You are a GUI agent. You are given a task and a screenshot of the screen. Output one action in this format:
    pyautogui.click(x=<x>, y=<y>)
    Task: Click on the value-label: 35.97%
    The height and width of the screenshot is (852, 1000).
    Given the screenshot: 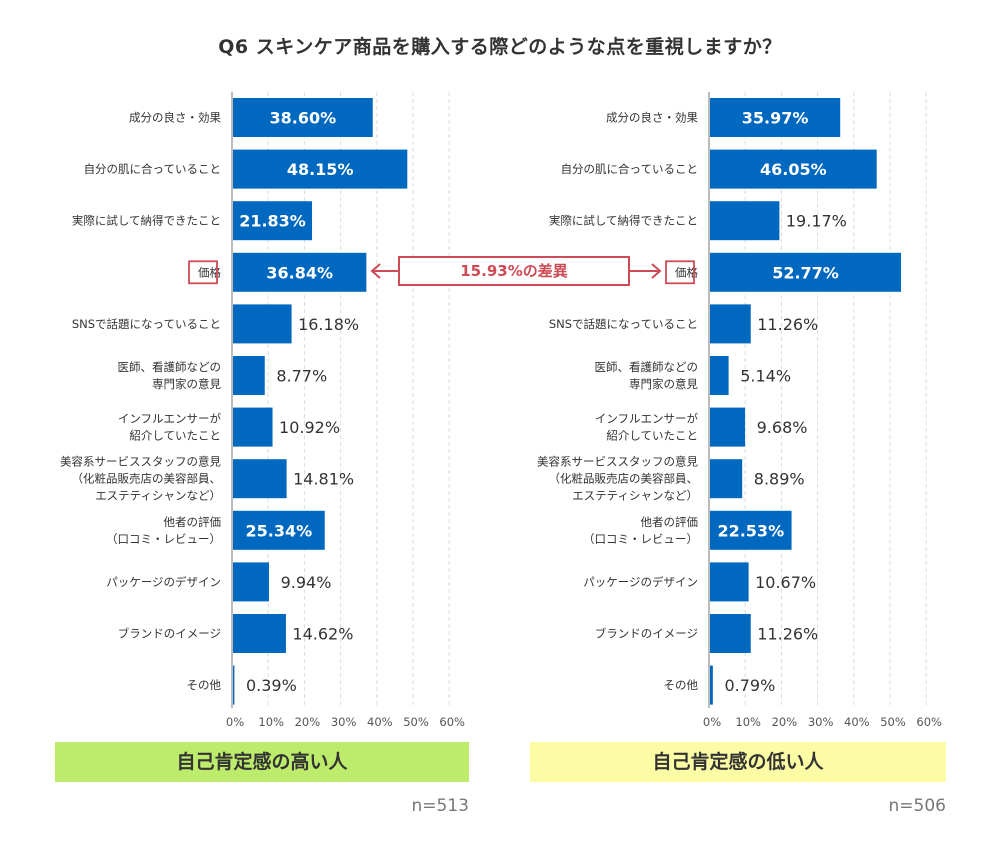 What is the action you would take?
    pyautogui.click(x=775, y=118)
    